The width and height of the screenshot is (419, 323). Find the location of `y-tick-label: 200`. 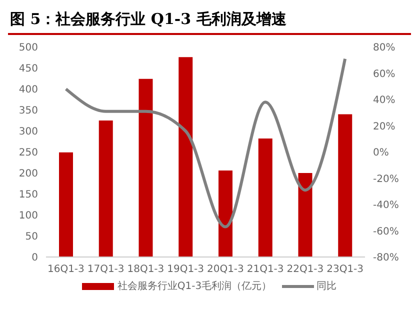

y-tick-label: 200 is located at coordinates (28, 174).